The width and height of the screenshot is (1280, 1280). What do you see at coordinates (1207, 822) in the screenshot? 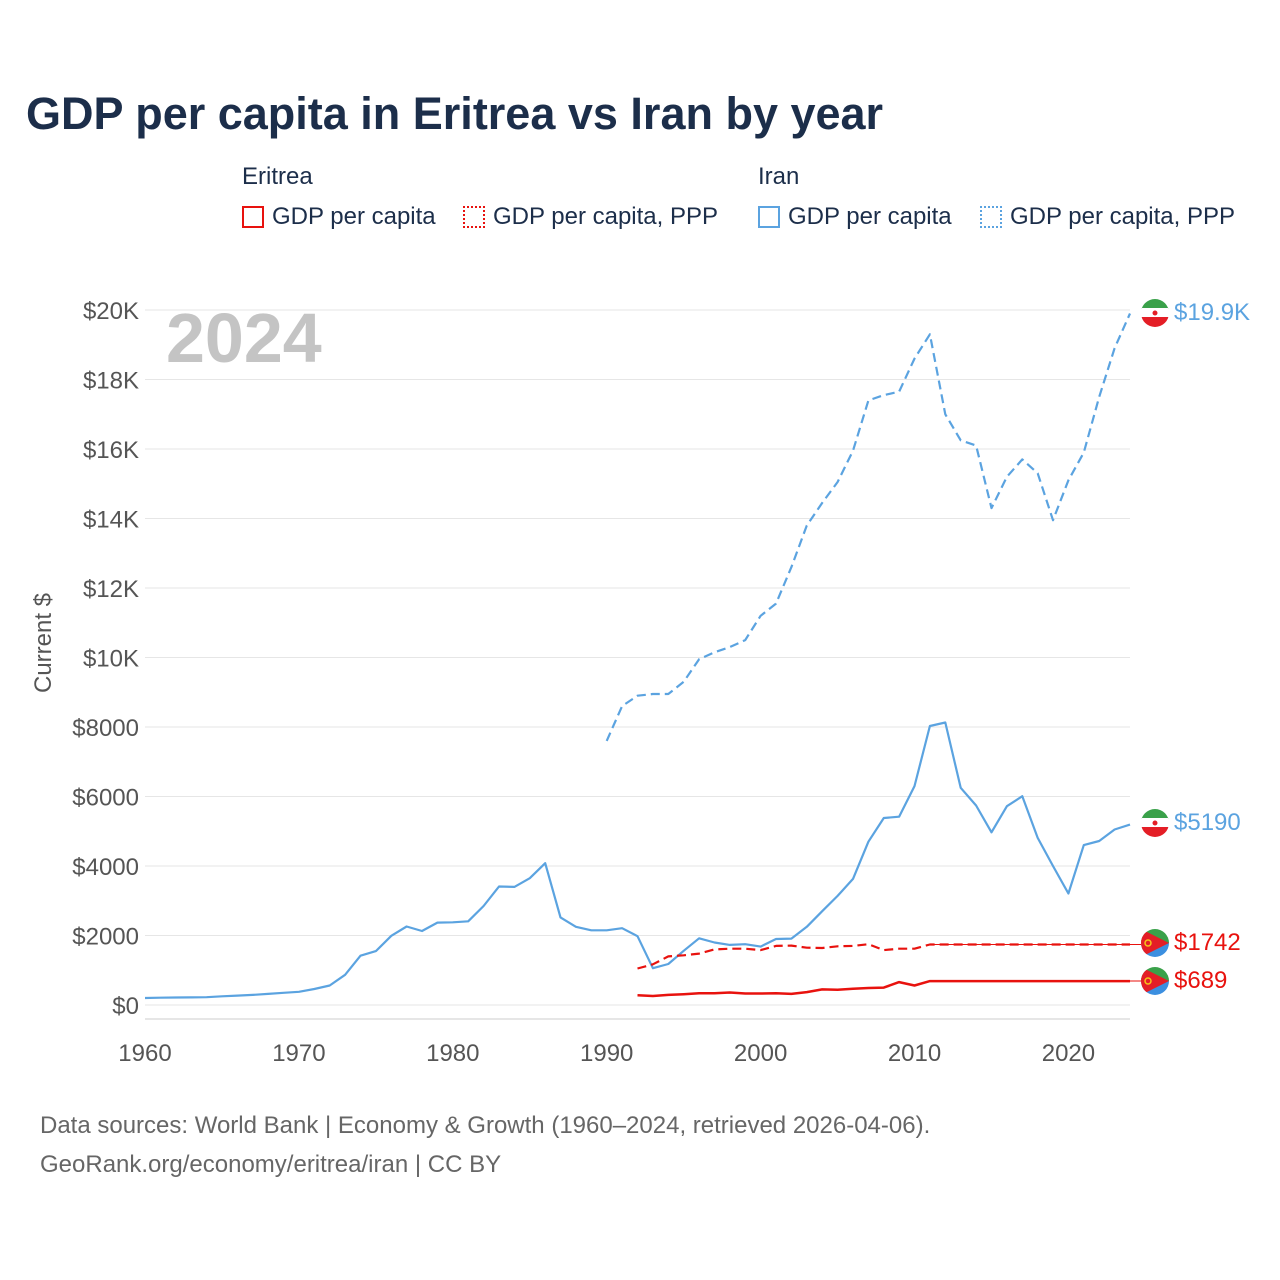
I see `end-label-iran-gdp: $5190` at bounding box center [1207, 822].